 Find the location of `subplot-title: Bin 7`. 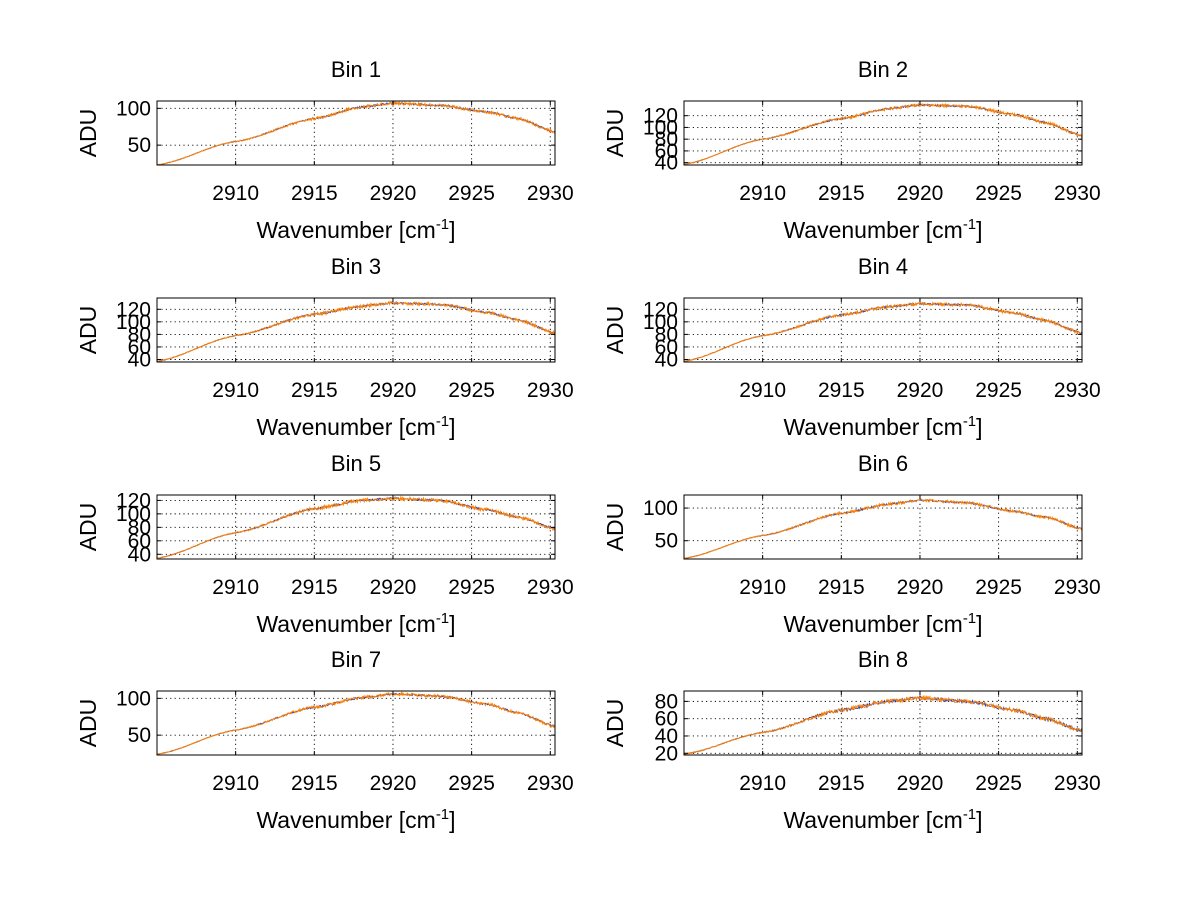

subplot-title: Bin 7 is located at coordinates (356, 659).